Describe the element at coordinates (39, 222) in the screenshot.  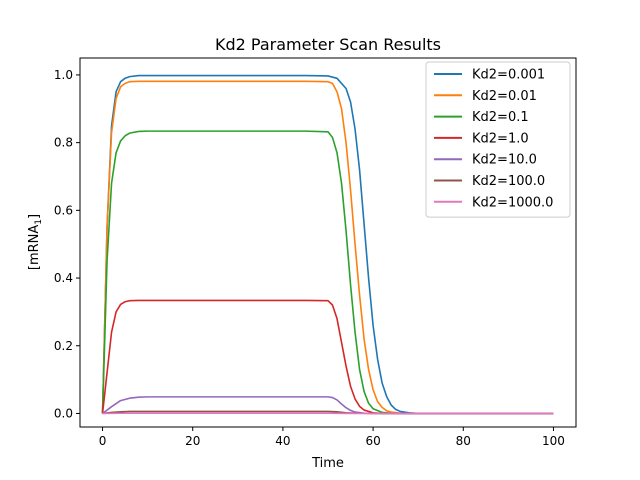
I see `y-axis-label-subscript: 1` at that location.